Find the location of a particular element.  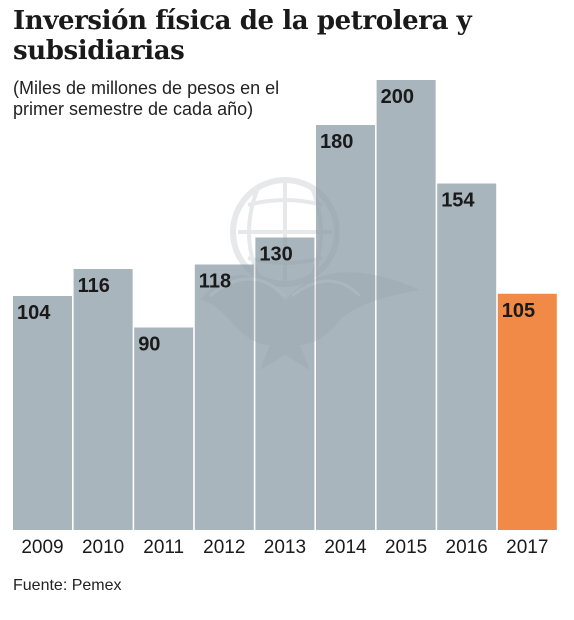

data-label-2016: 154 is located at coordinates (458, 201).